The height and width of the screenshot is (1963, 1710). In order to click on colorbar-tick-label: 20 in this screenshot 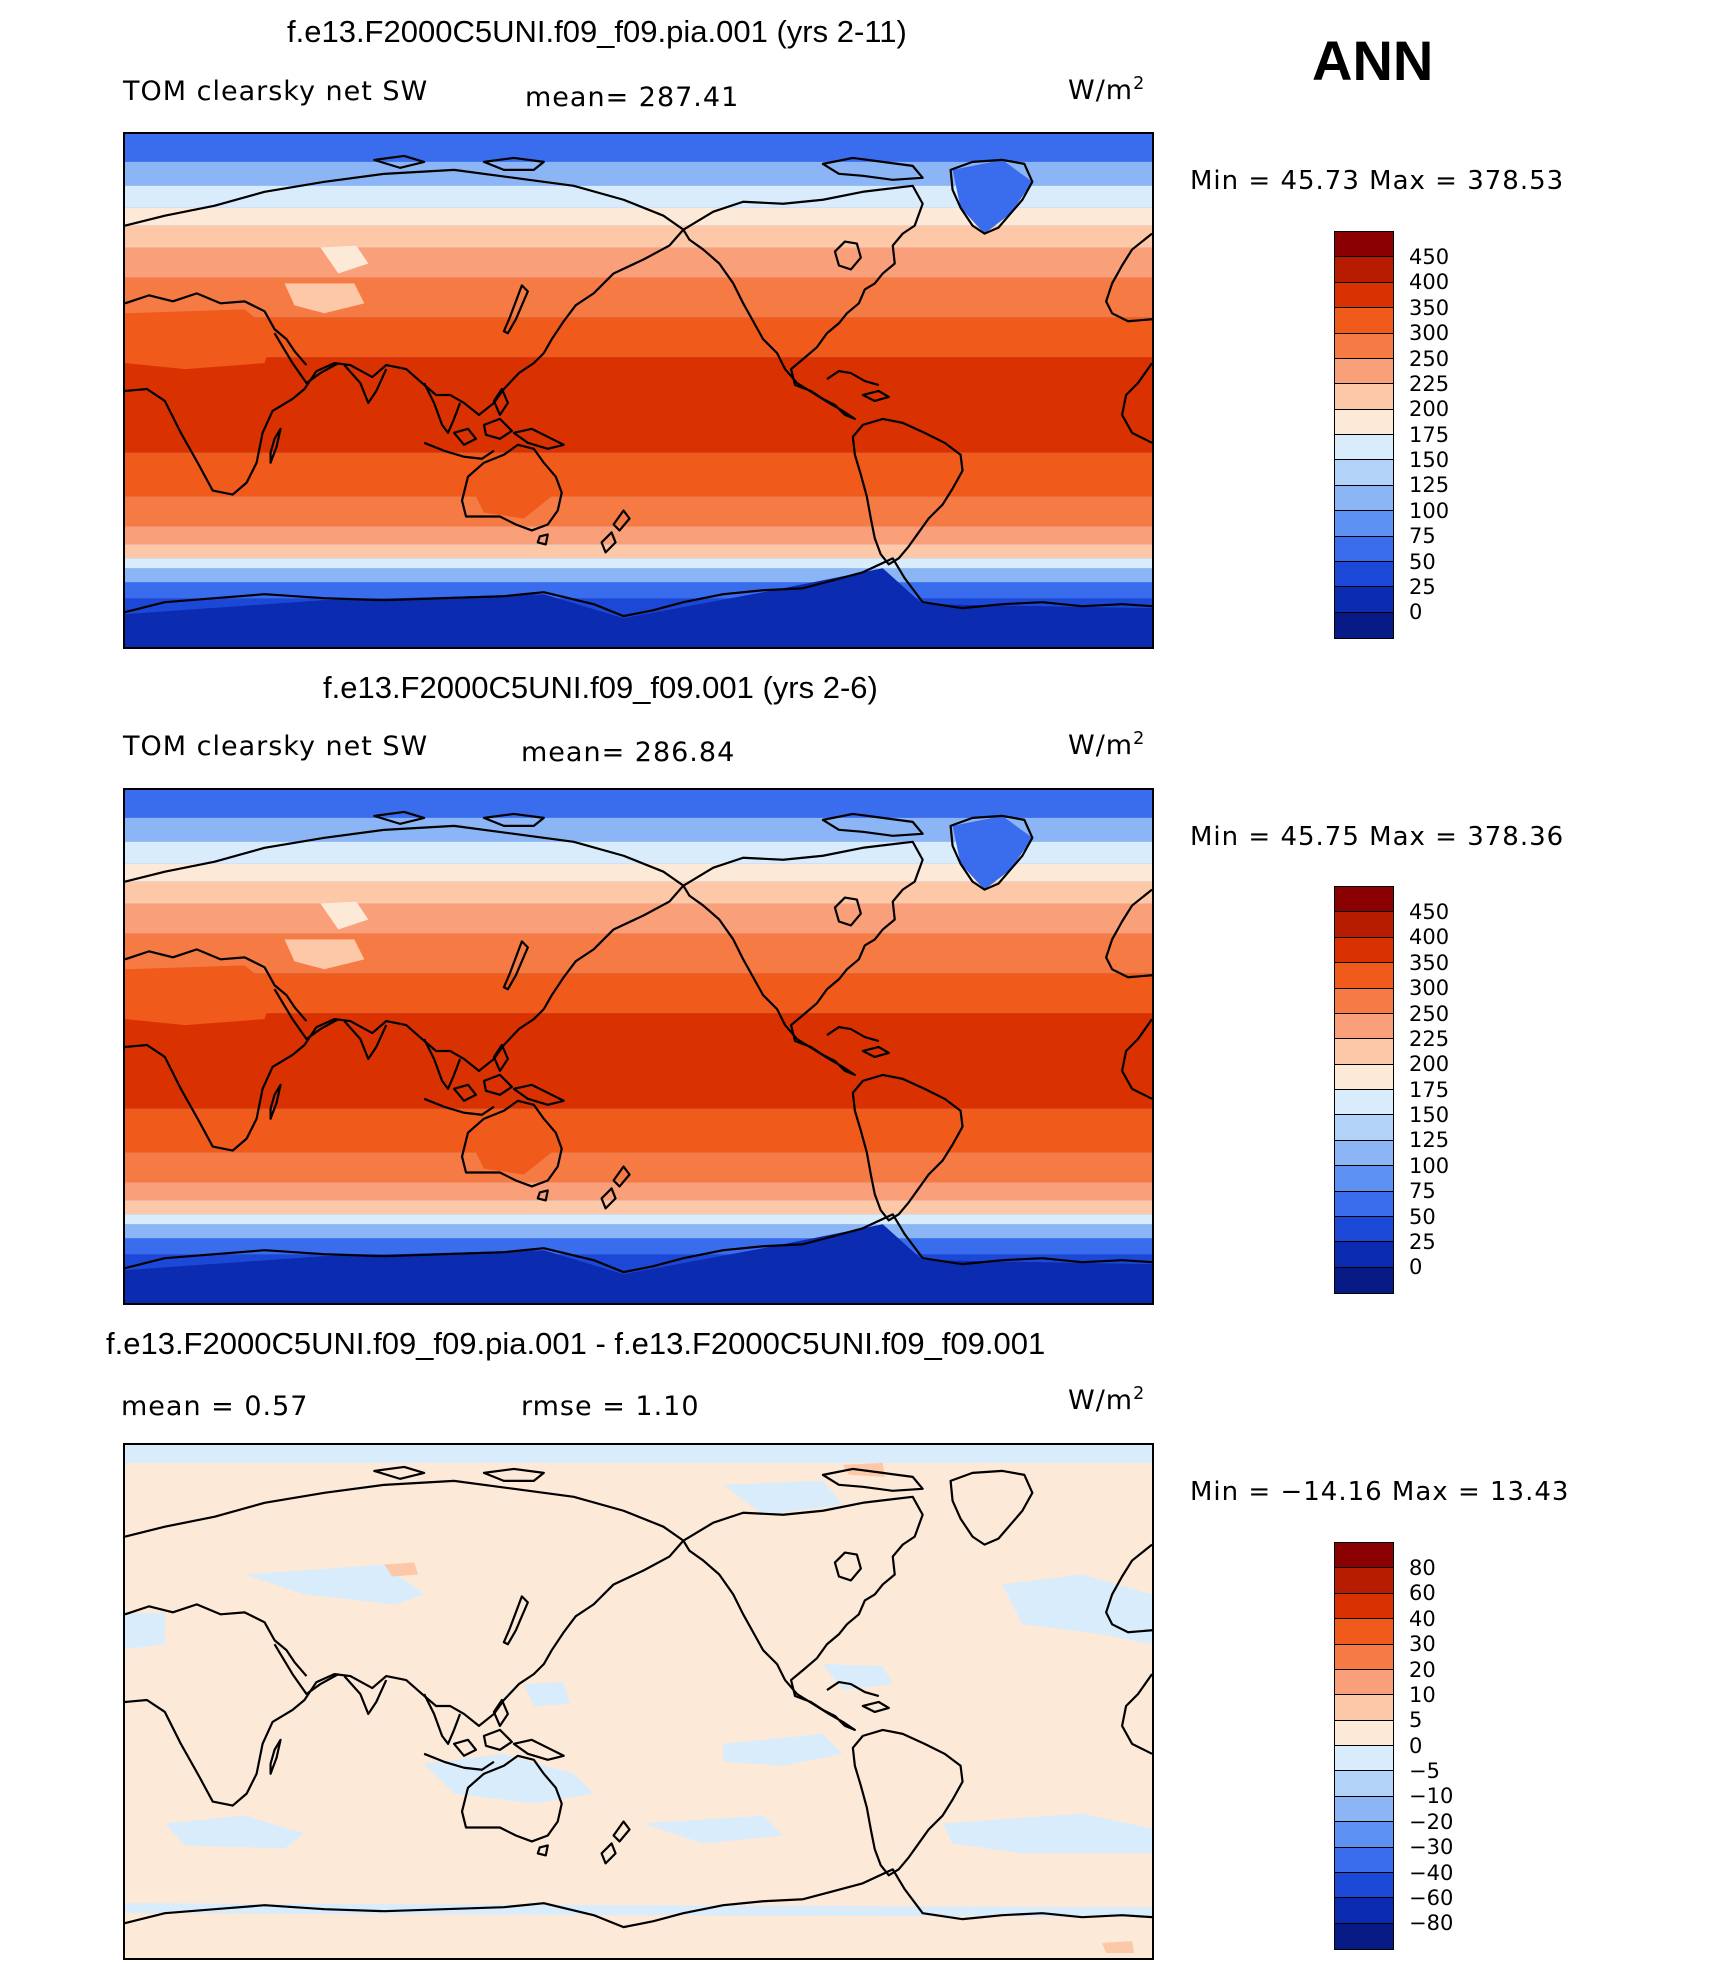, I will do `click(1422, 1669)`.